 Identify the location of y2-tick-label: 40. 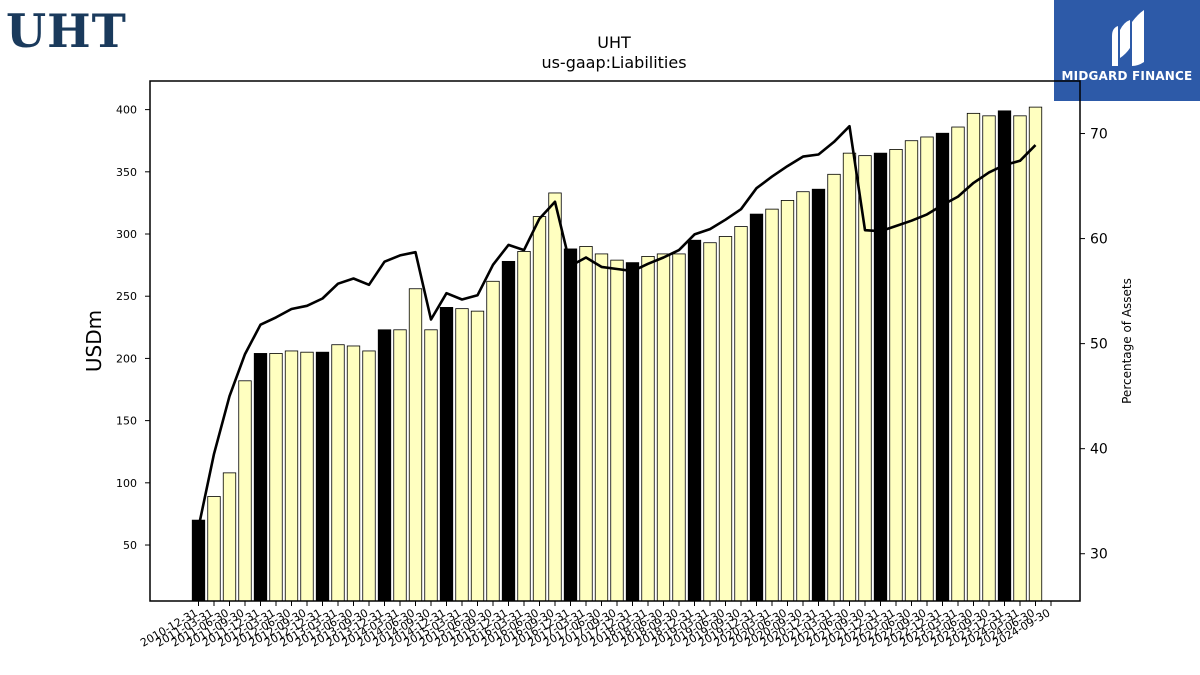
(1099, 450).